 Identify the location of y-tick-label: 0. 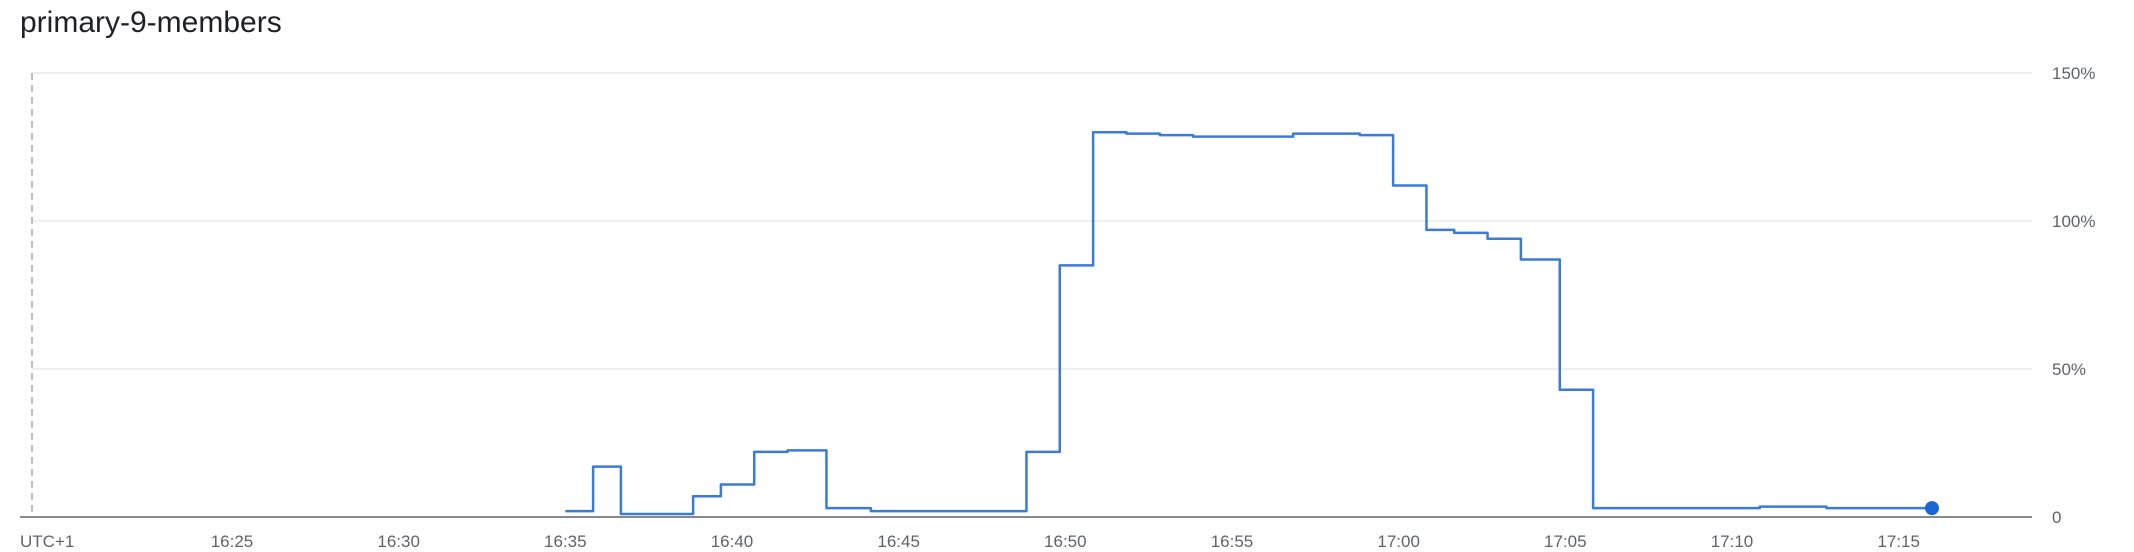
(2056, 517).